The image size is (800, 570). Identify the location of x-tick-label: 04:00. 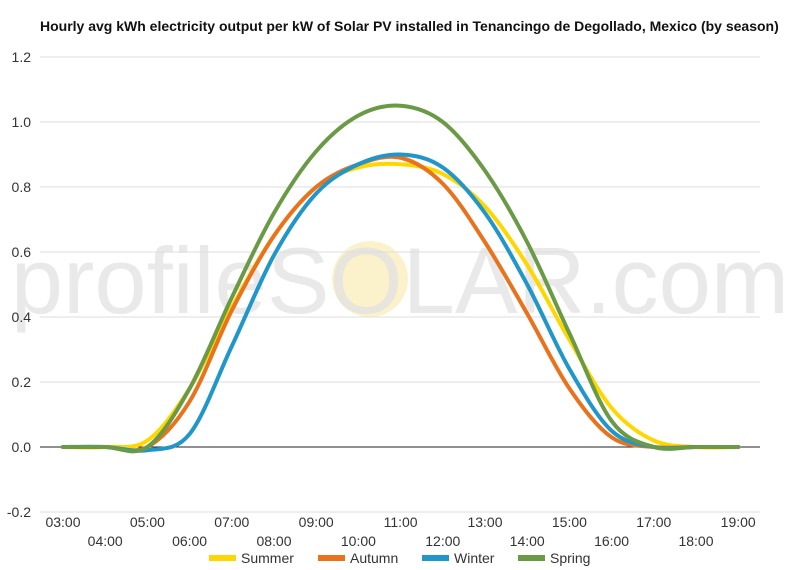
(105, 541).